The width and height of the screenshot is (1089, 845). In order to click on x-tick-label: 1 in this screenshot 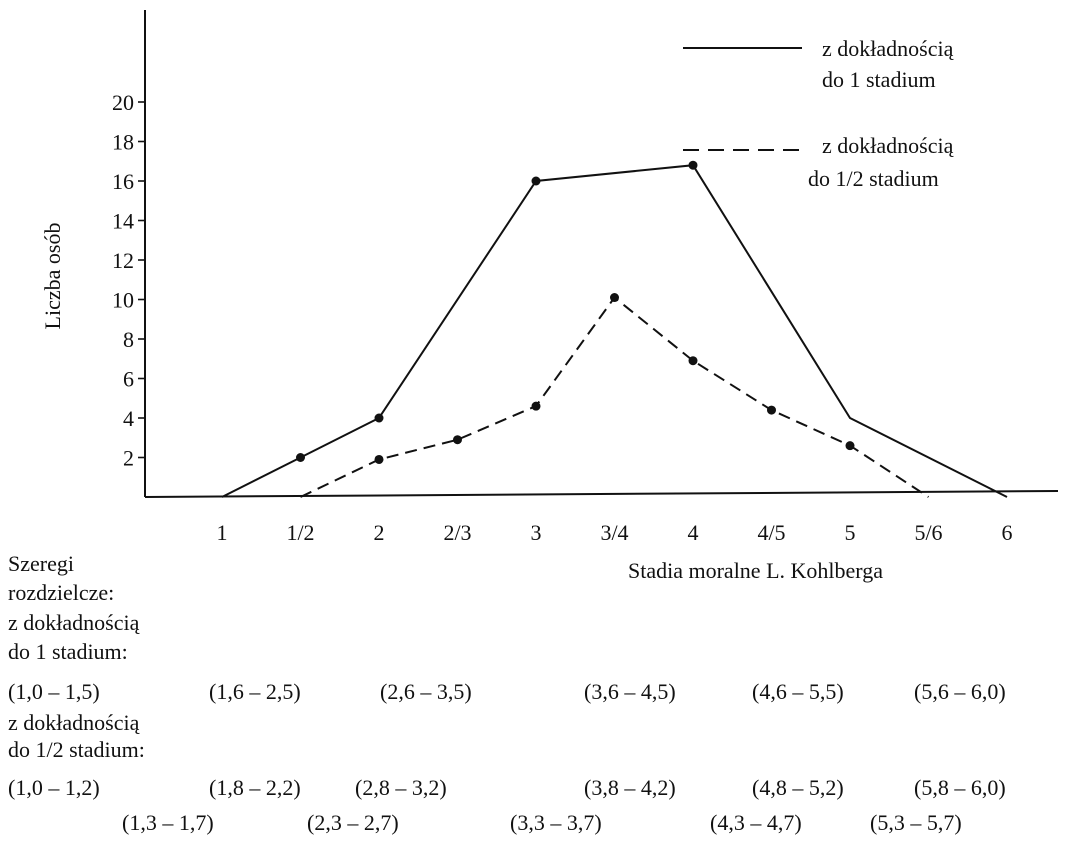, I will do `click(222, 532)`.